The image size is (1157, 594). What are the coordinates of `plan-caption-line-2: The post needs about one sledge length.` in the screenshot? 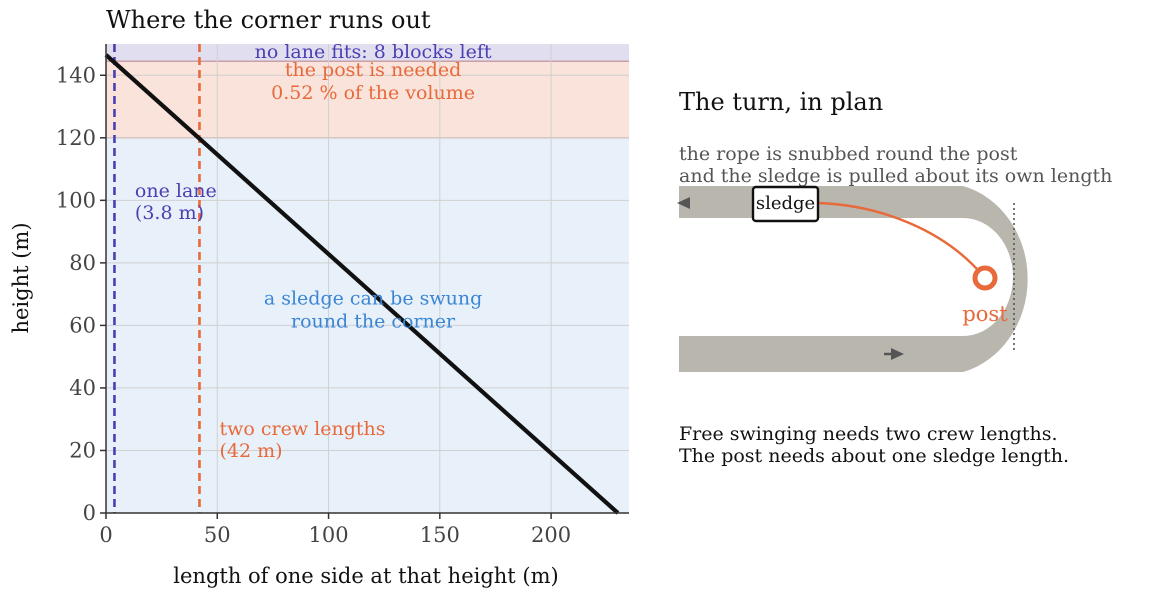 It's located at (874, 456).